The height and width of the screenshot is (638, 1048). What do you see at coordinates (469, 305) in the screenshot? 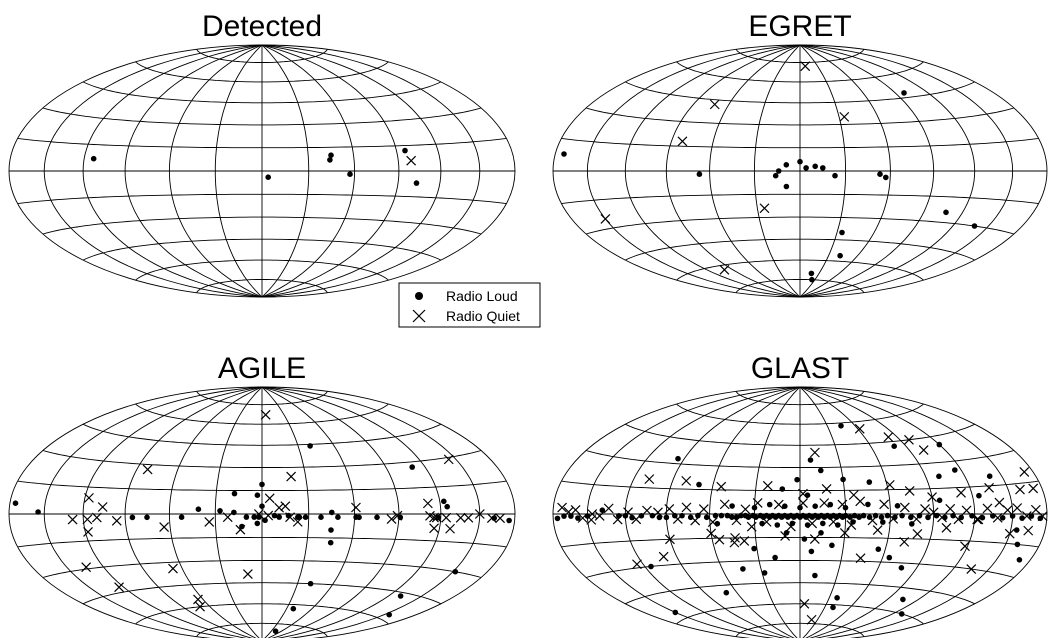
I see `legend: Radio Loud Radio Quiet` at bounding box center [469, 305].